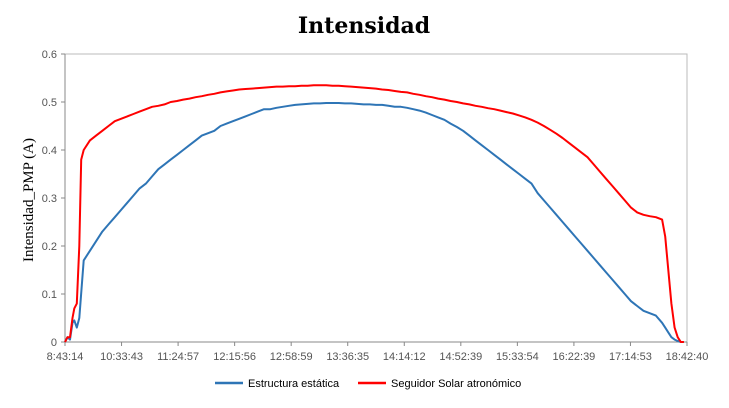 The width and height of the screenshot is (729, 408). What do you see at coordinates (29, 200) in the screenshot?
I see `y-axis-label: Intensidad_PMP (A)` at bounding box center [29, 200].